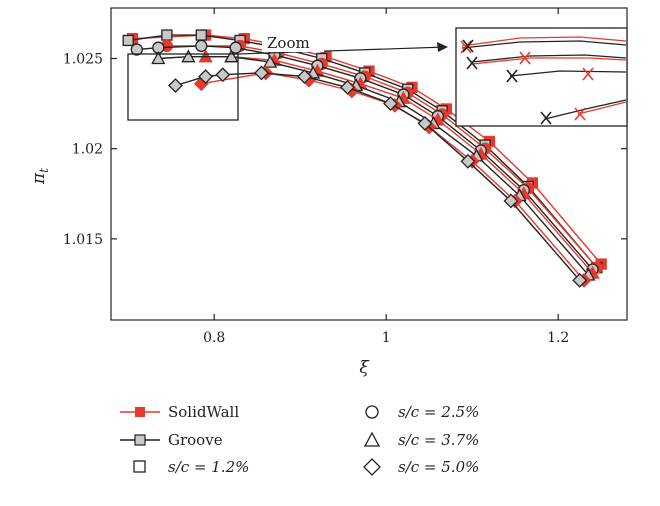 This screenshot has width=660, height=506. I want to click on legend-diamond-label: s/c = 5.0%, so click(438, 467).